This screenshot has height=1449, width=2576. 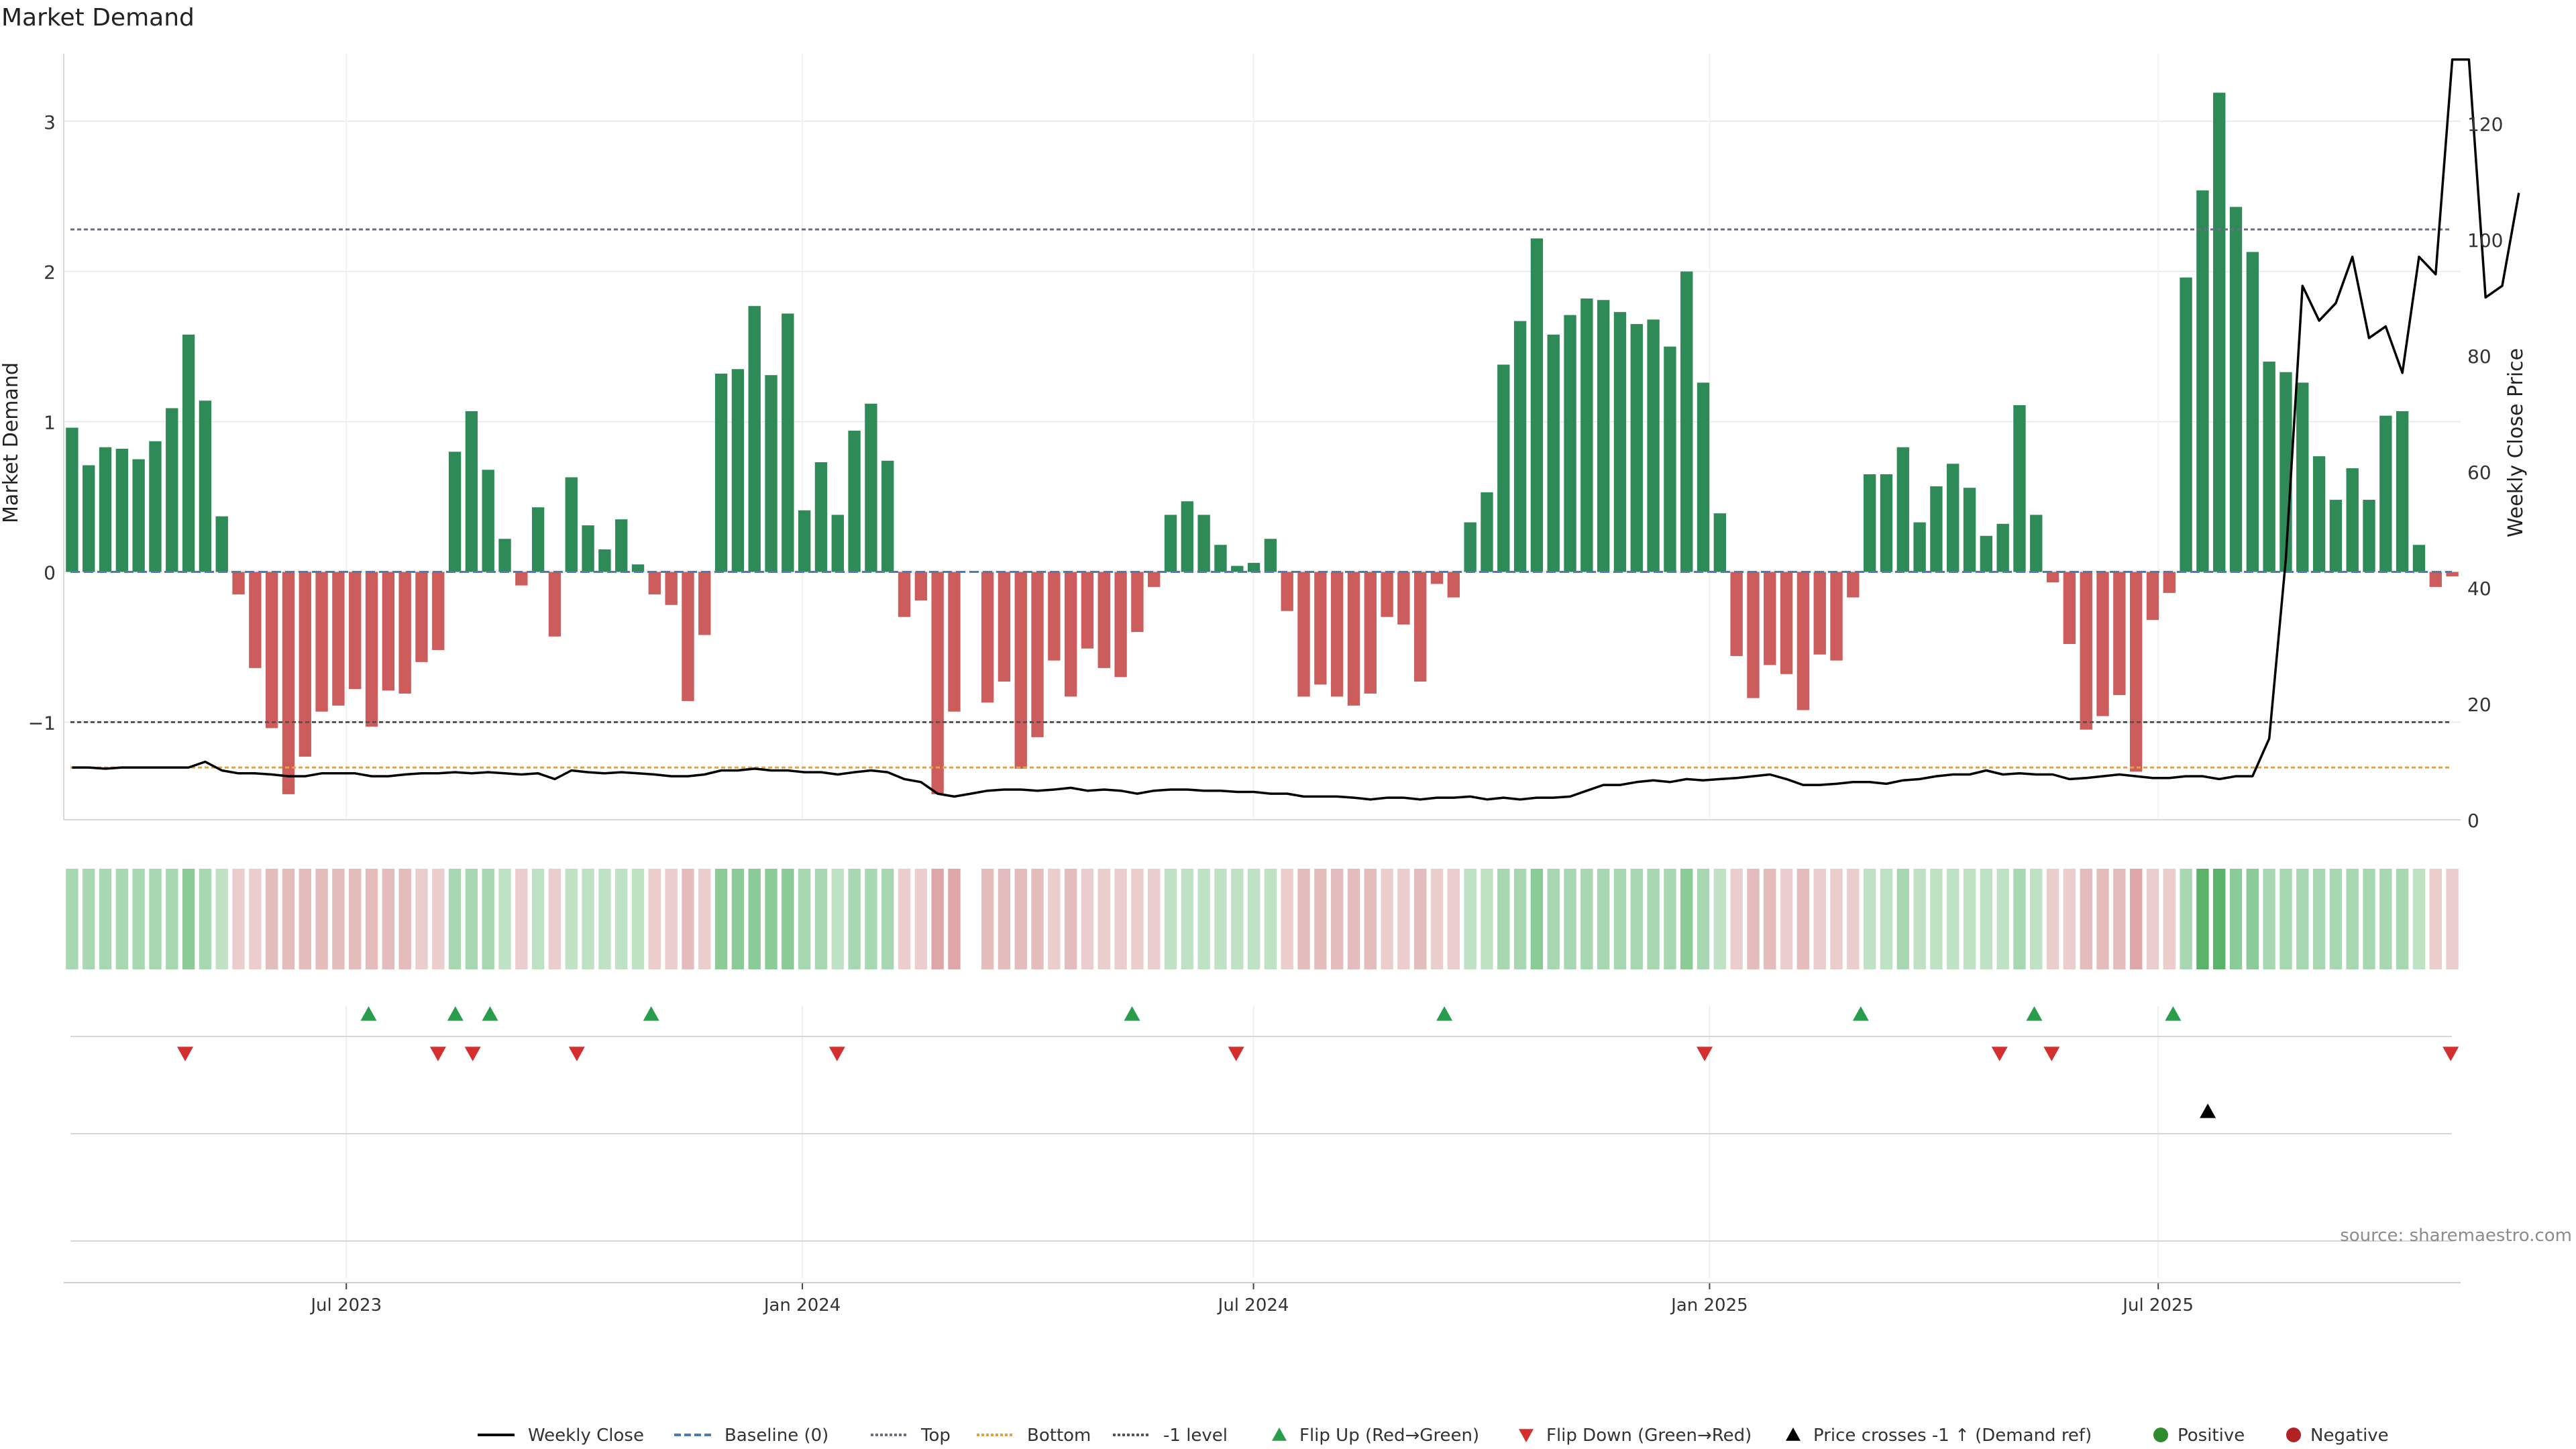 What do you see at coordinates (1389, 1436) in the screenshot?
I see `legend-label: Flip Up (Red→Green)` at bounding box center [1389, 1436].